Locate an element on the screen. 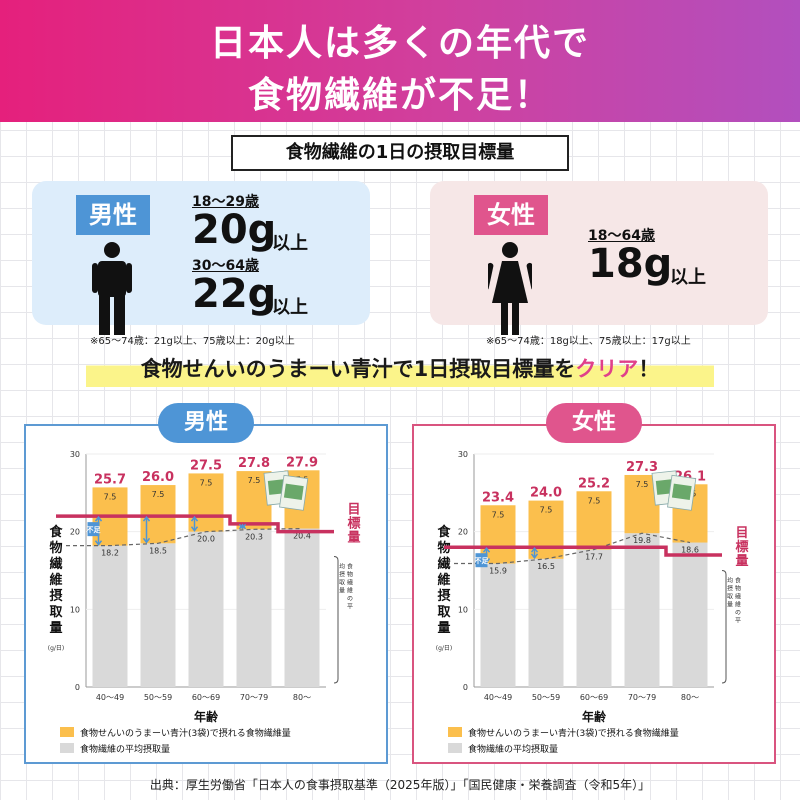  total-value-label: 27.9 is located at coordinates (302, 462).